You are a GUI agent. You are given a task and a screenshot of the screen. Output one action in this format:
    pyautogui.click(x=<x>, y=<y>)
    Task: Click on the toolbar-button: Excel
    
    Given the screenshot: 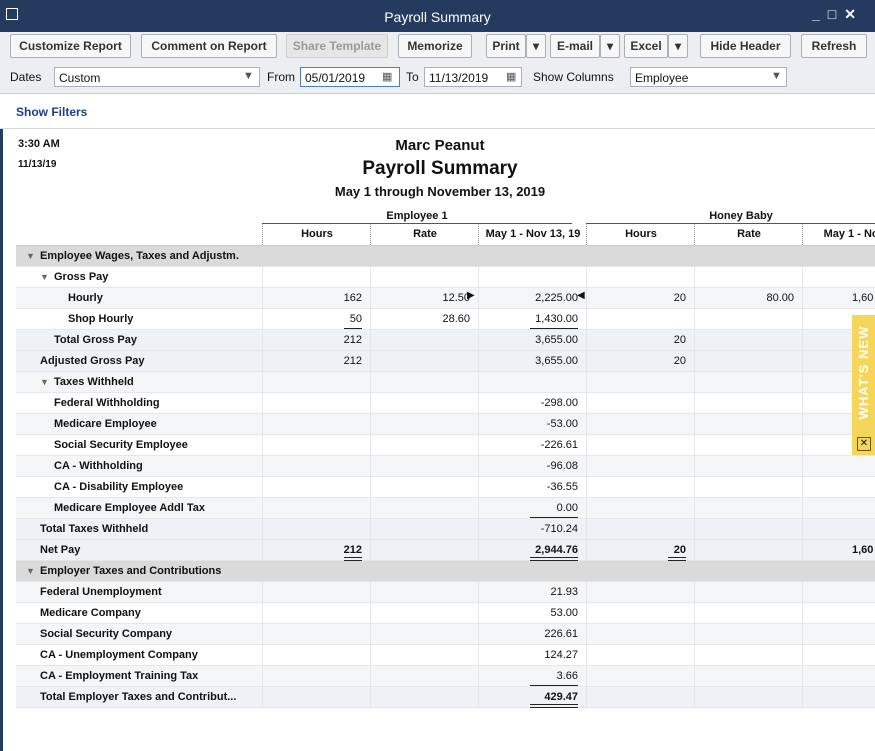 What is the action you would take?
    pyautogui.click(x=646, y=46)
    